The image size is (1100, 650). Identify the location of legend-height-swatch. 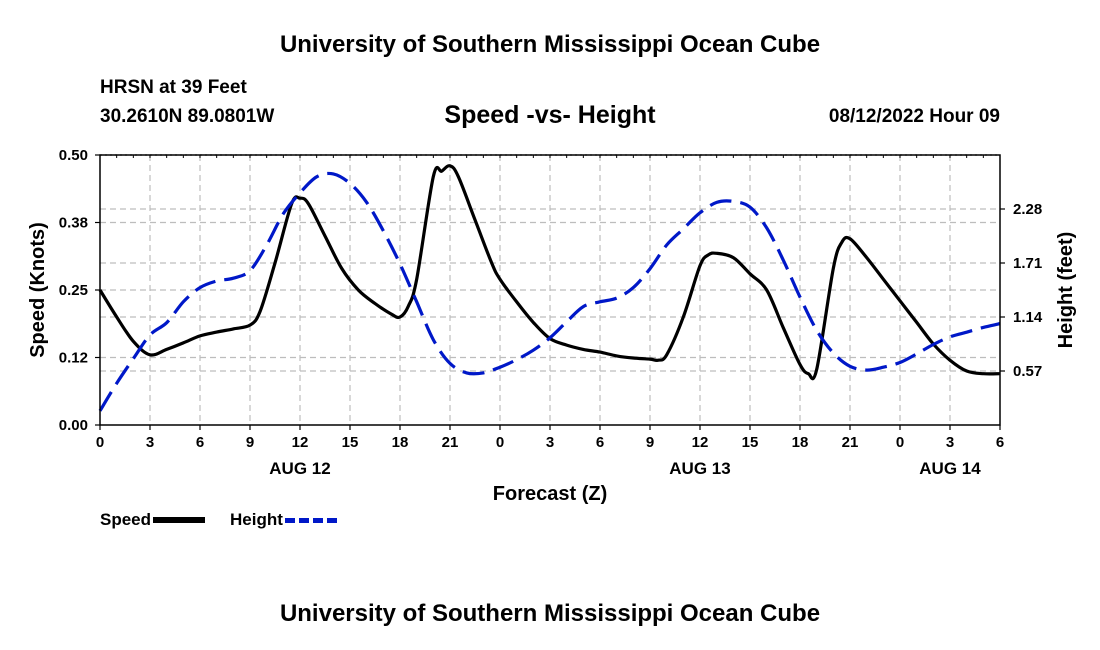
(310, 520).